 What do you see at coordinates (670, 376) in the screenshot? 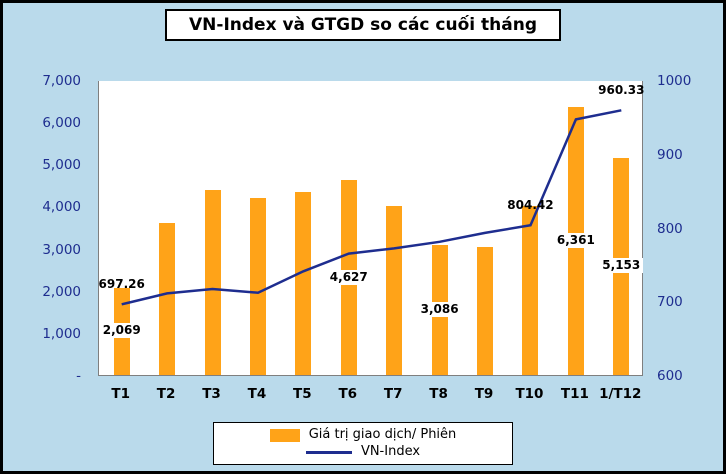
I see `right-axis-tick: 600` at bounding box center [670, 376].